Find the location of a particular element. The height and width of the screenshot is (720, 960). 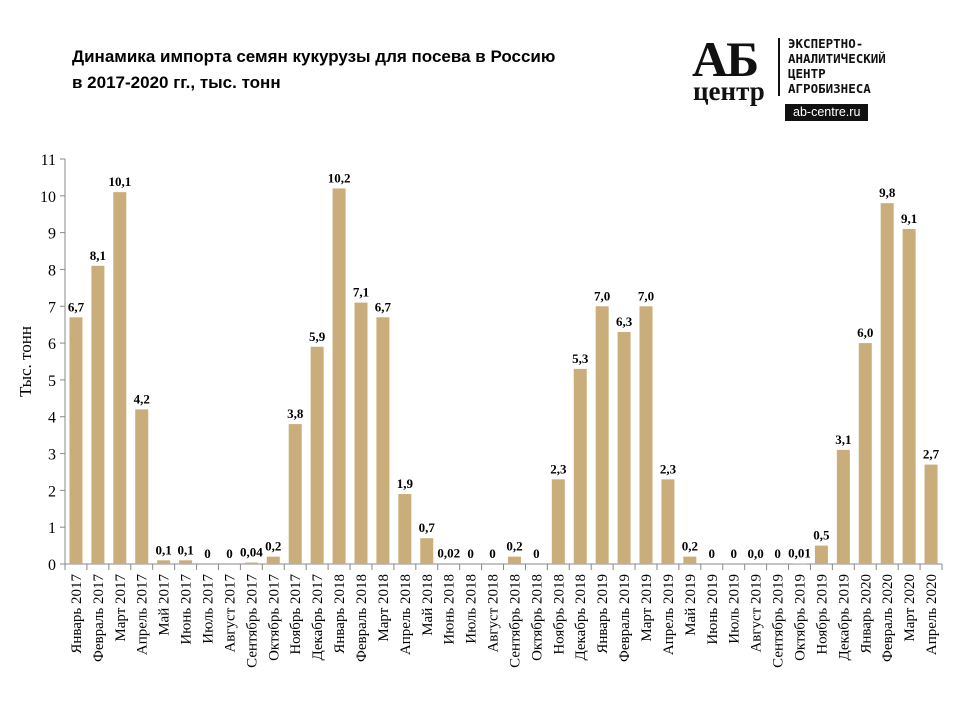

x-tick-label: Февраль 2019 is located at coordinates (625, 618).